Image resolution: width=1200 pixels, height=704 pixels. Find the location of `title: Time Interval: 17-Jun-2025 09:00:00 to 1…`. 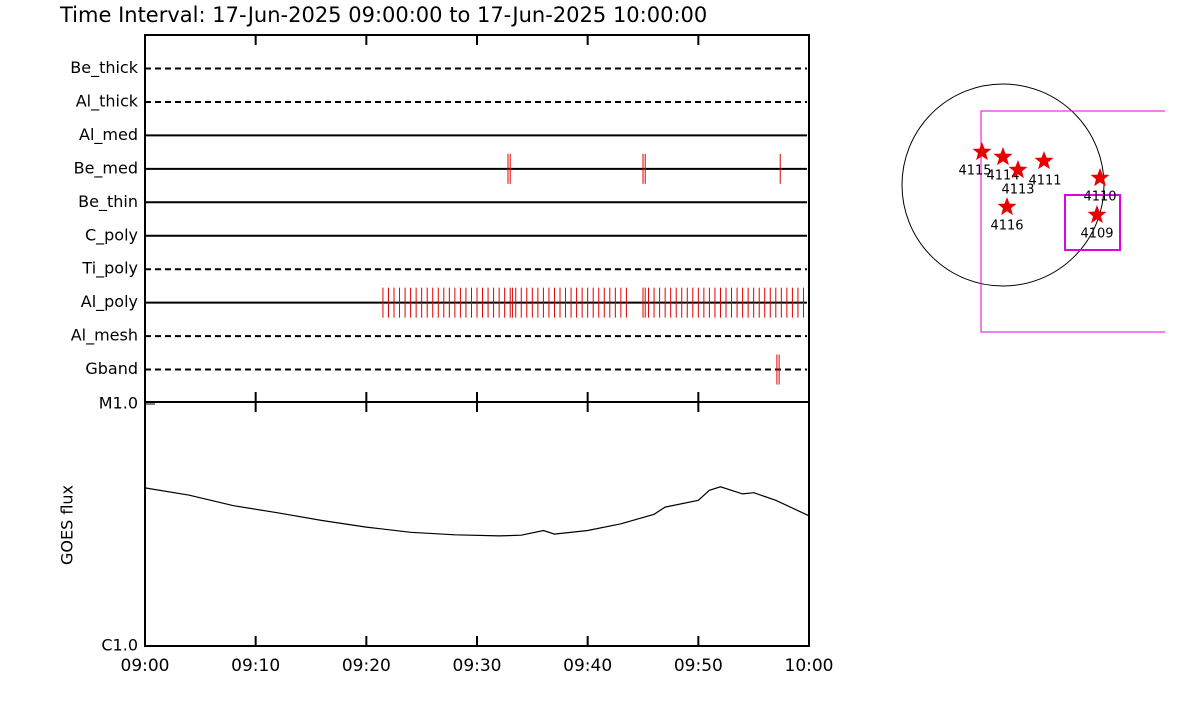

title: Time Interval: 17-Jun-2025 09:00:00 to 1… is located at coordinates (383, 15).